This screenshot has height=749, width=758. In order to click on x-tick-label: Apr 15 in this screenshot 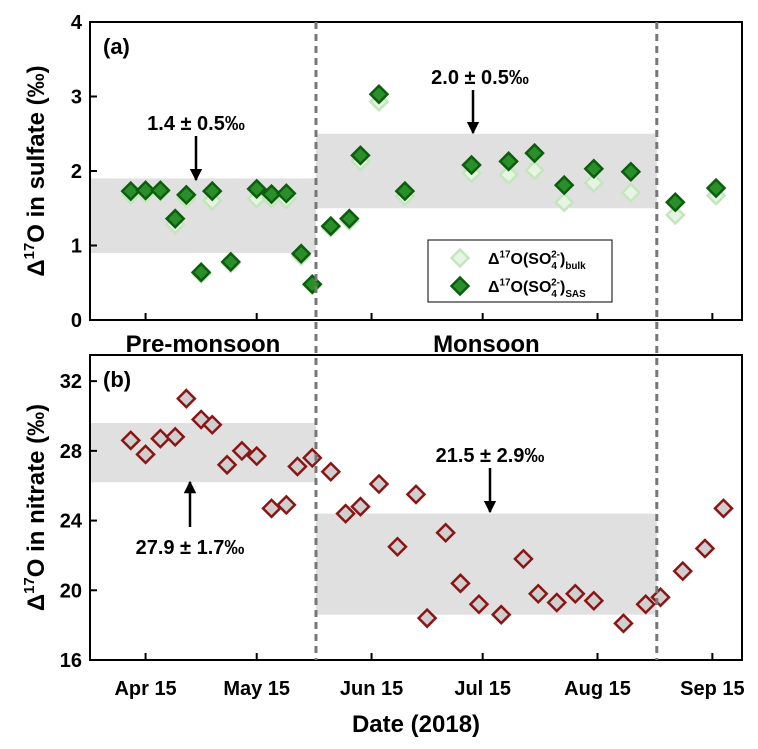, I will do `click(145, 689)`.